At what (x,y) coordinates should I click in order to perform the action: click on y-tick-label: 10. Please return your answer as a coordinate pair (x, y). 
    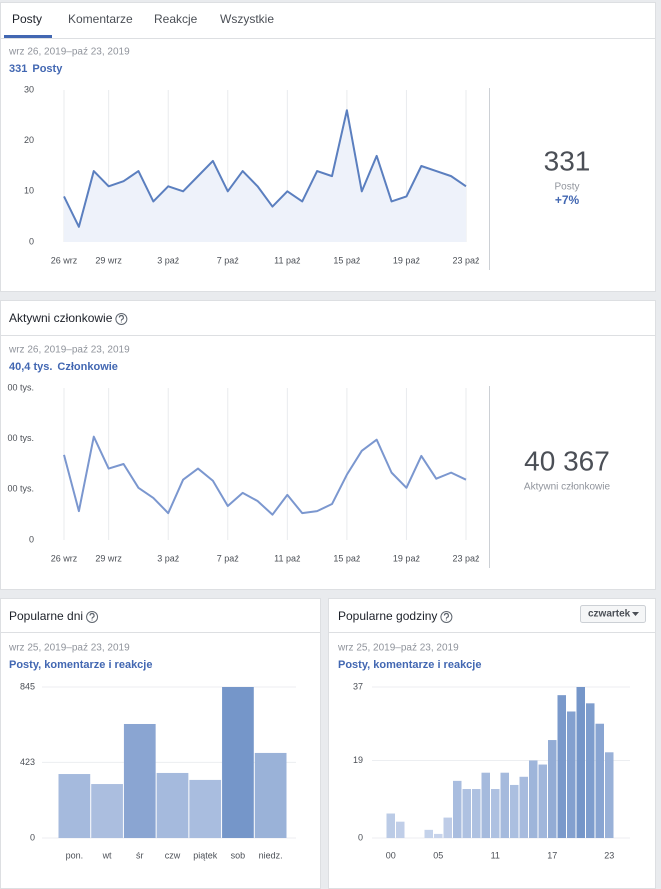
    Looking at the image, I should click on (29, 191).